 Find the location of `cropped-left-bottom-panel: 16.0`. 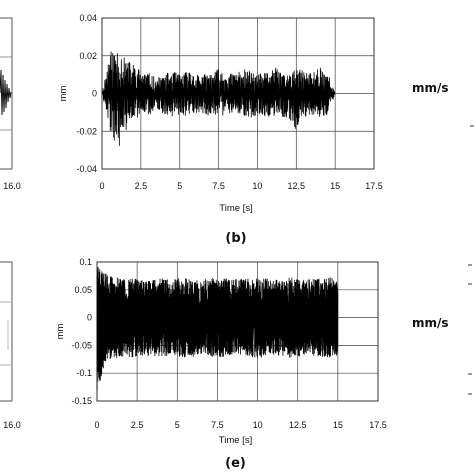

cropped-left-bottom-panel: 16.0 is located at coordinates (10, 345).